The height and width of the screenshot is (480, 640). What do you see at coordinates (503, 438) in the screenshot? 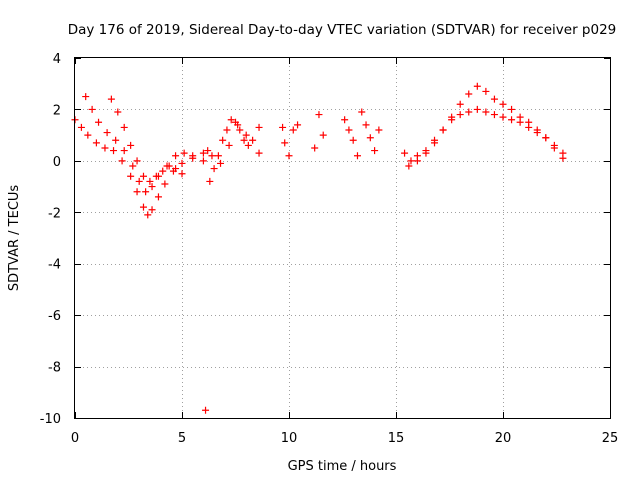
I see `x-tick-label: 20` at bounding box center [503, 438].